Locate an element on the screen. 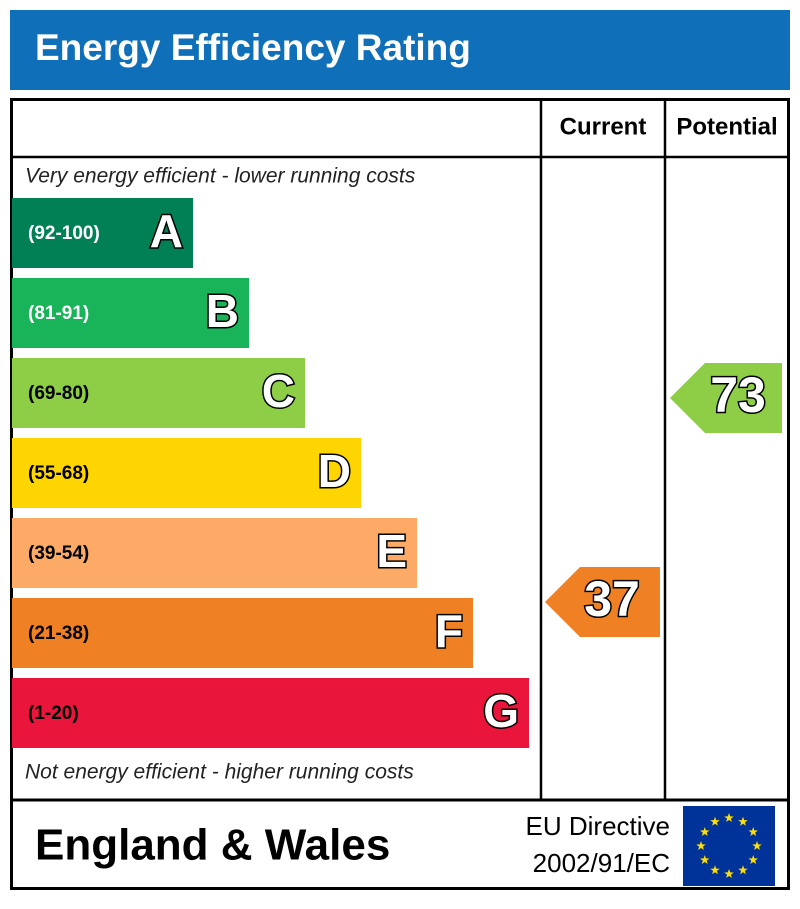  band-letter: D is located at coordinates (334, 471).